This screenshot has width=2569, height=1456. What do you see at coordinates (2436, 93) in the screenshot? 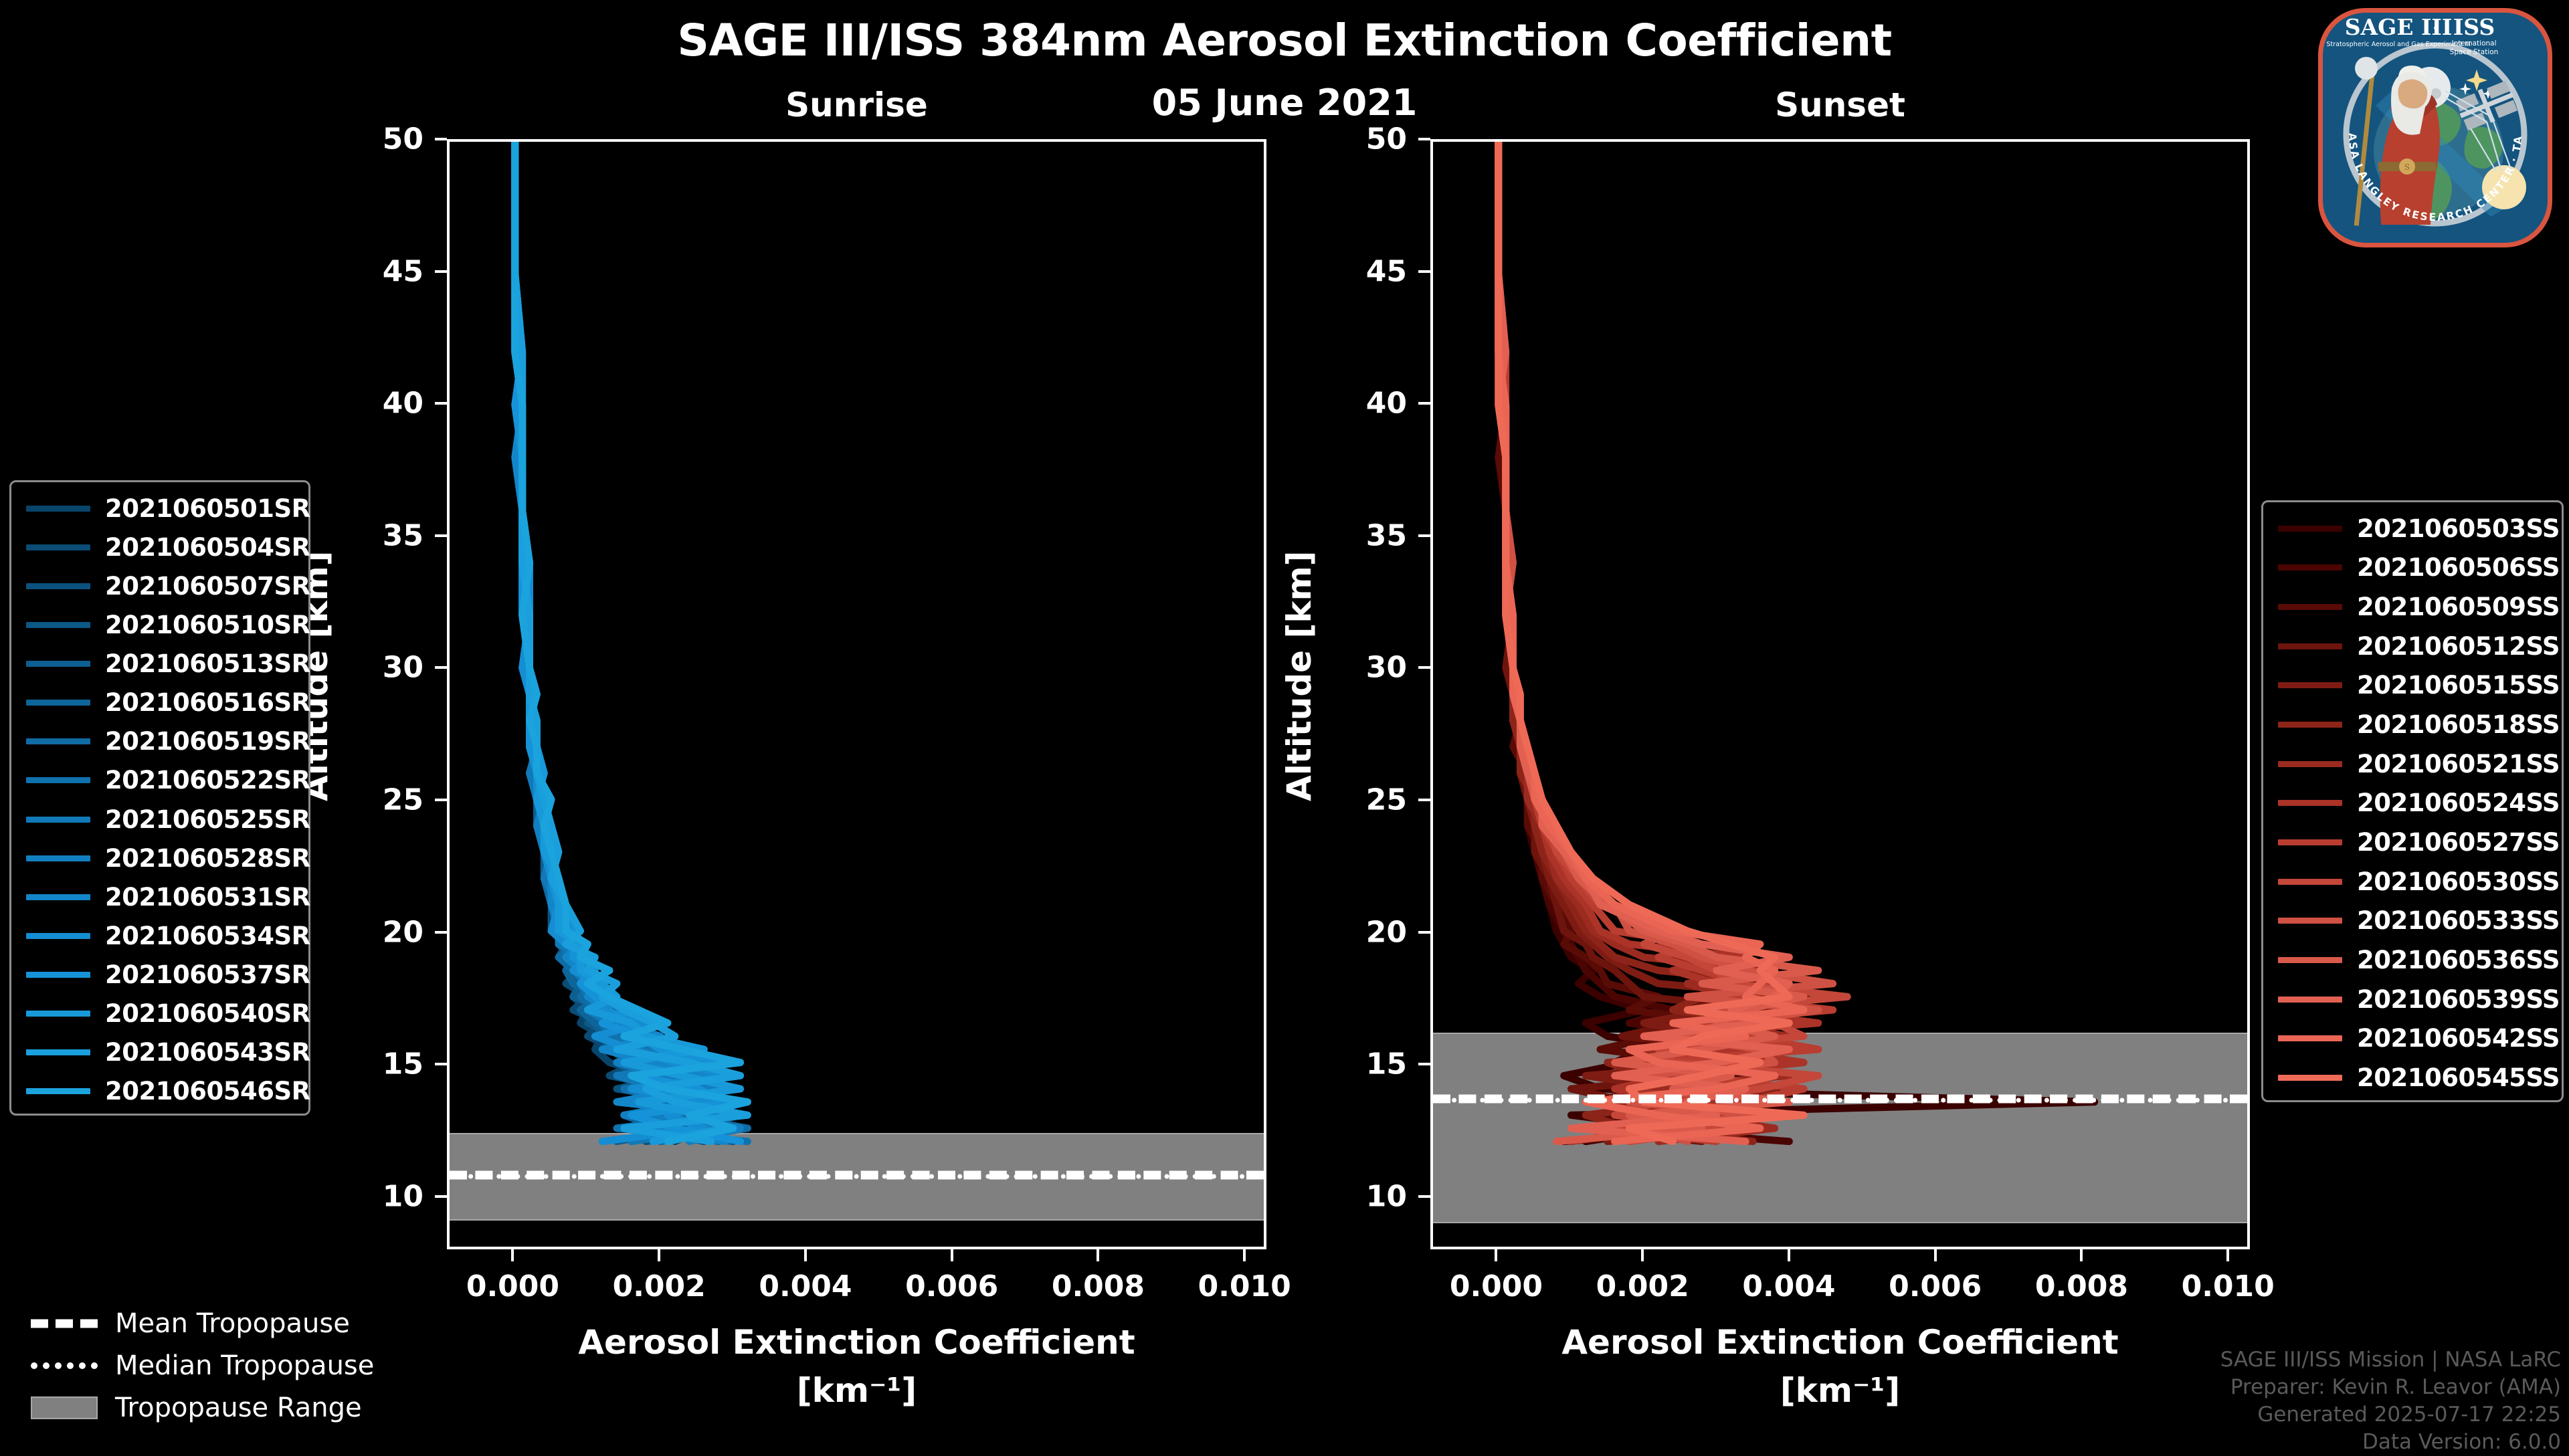
I see `moon-crater` at bounding box center [2436, 93].